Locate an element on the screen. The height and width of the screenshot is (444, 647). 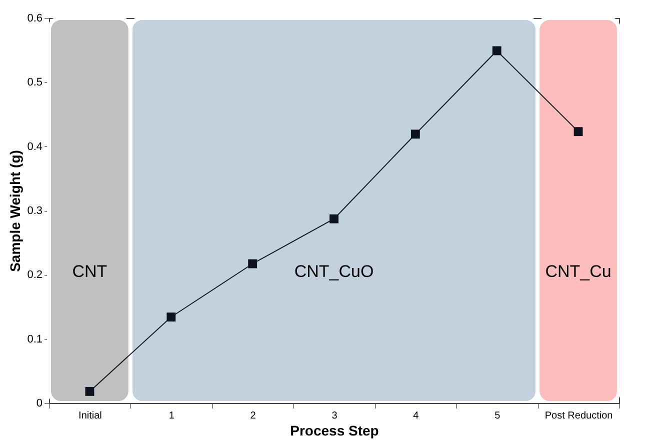
y-tick-label: 0.4 is located at coordinates (34, 146).